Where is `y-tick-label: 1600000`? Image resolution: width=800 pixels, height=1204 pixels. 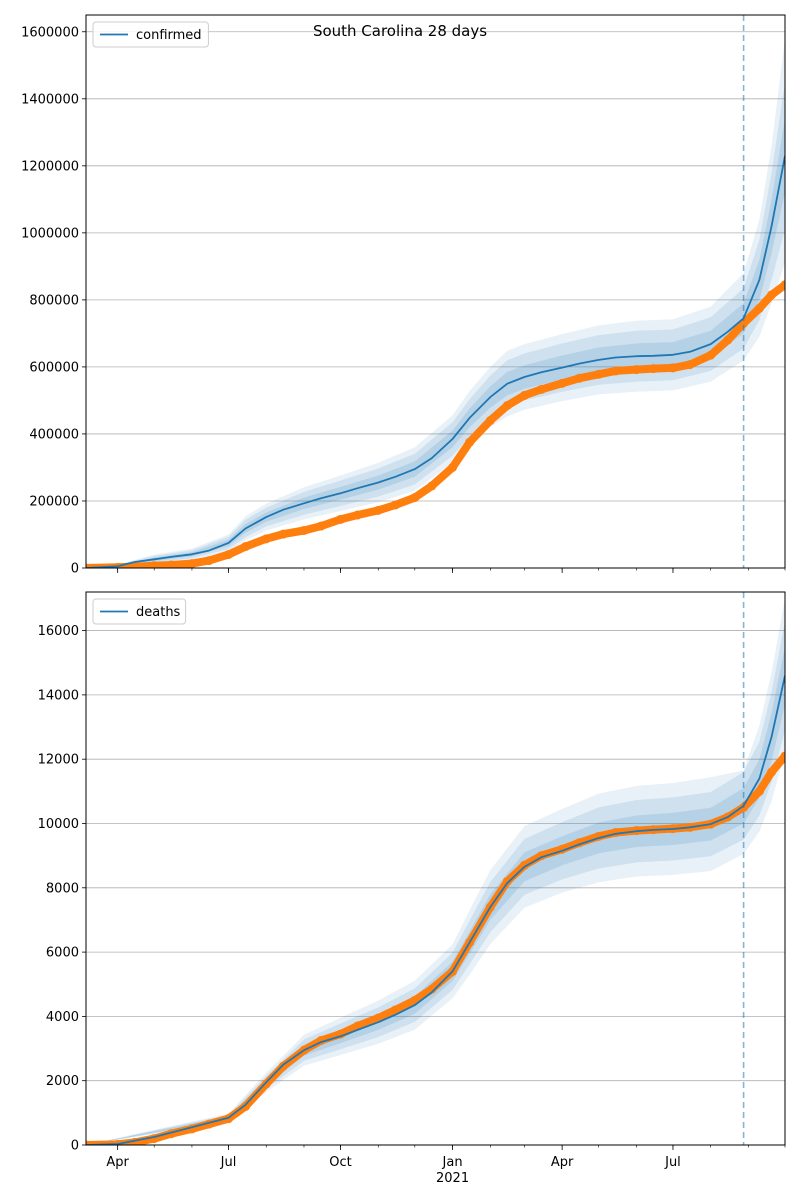 y-tick-label: 1600000 is located at coordinates (50, 32).